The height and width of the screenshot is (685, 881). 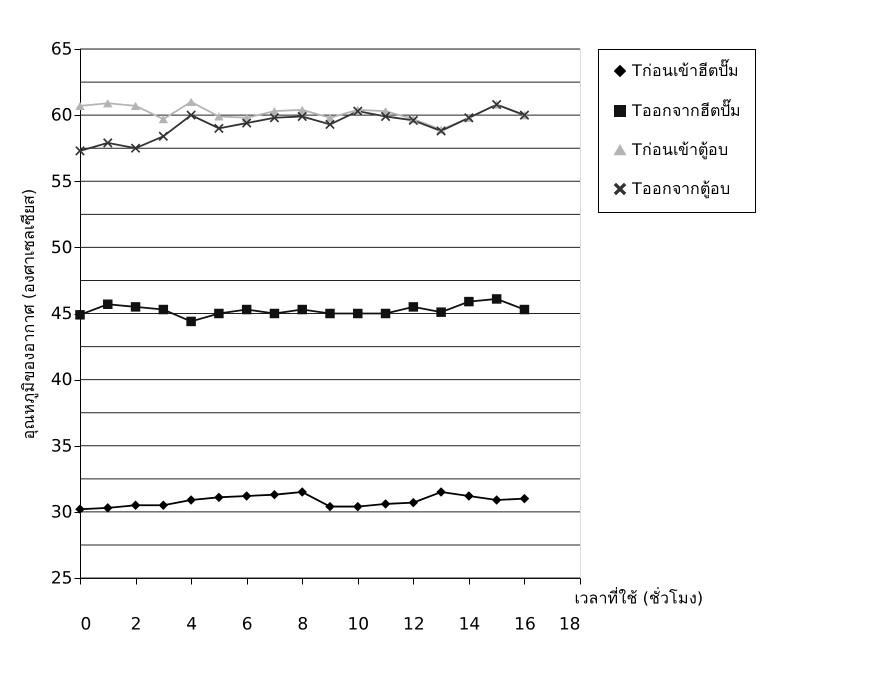 What do you see at coordinates (414, 624) in the screenshot?
I see `x-tick-label: 12` at bounding box center [414, 624].